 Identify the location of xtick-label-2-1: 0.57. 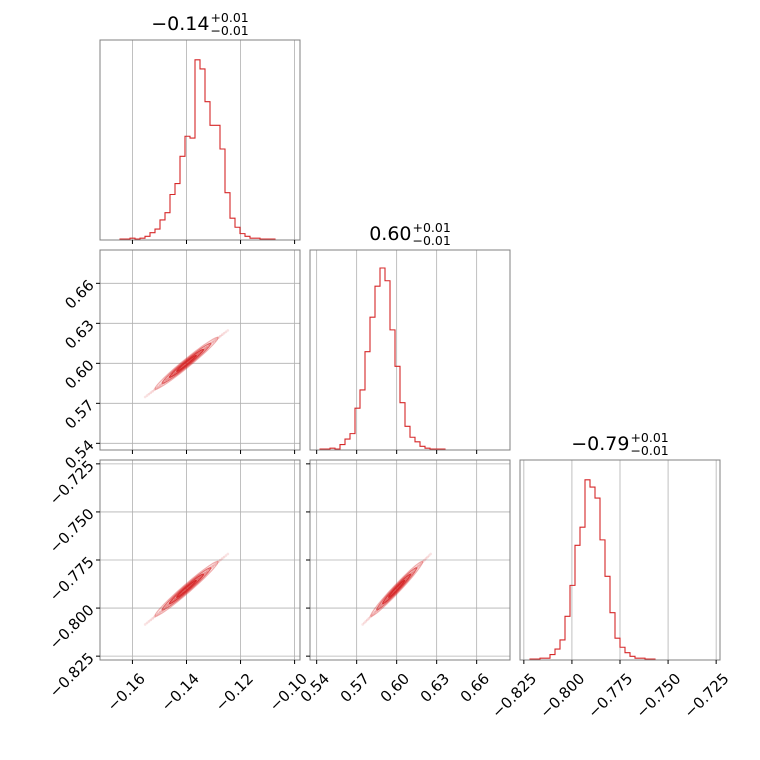
(355, 688).